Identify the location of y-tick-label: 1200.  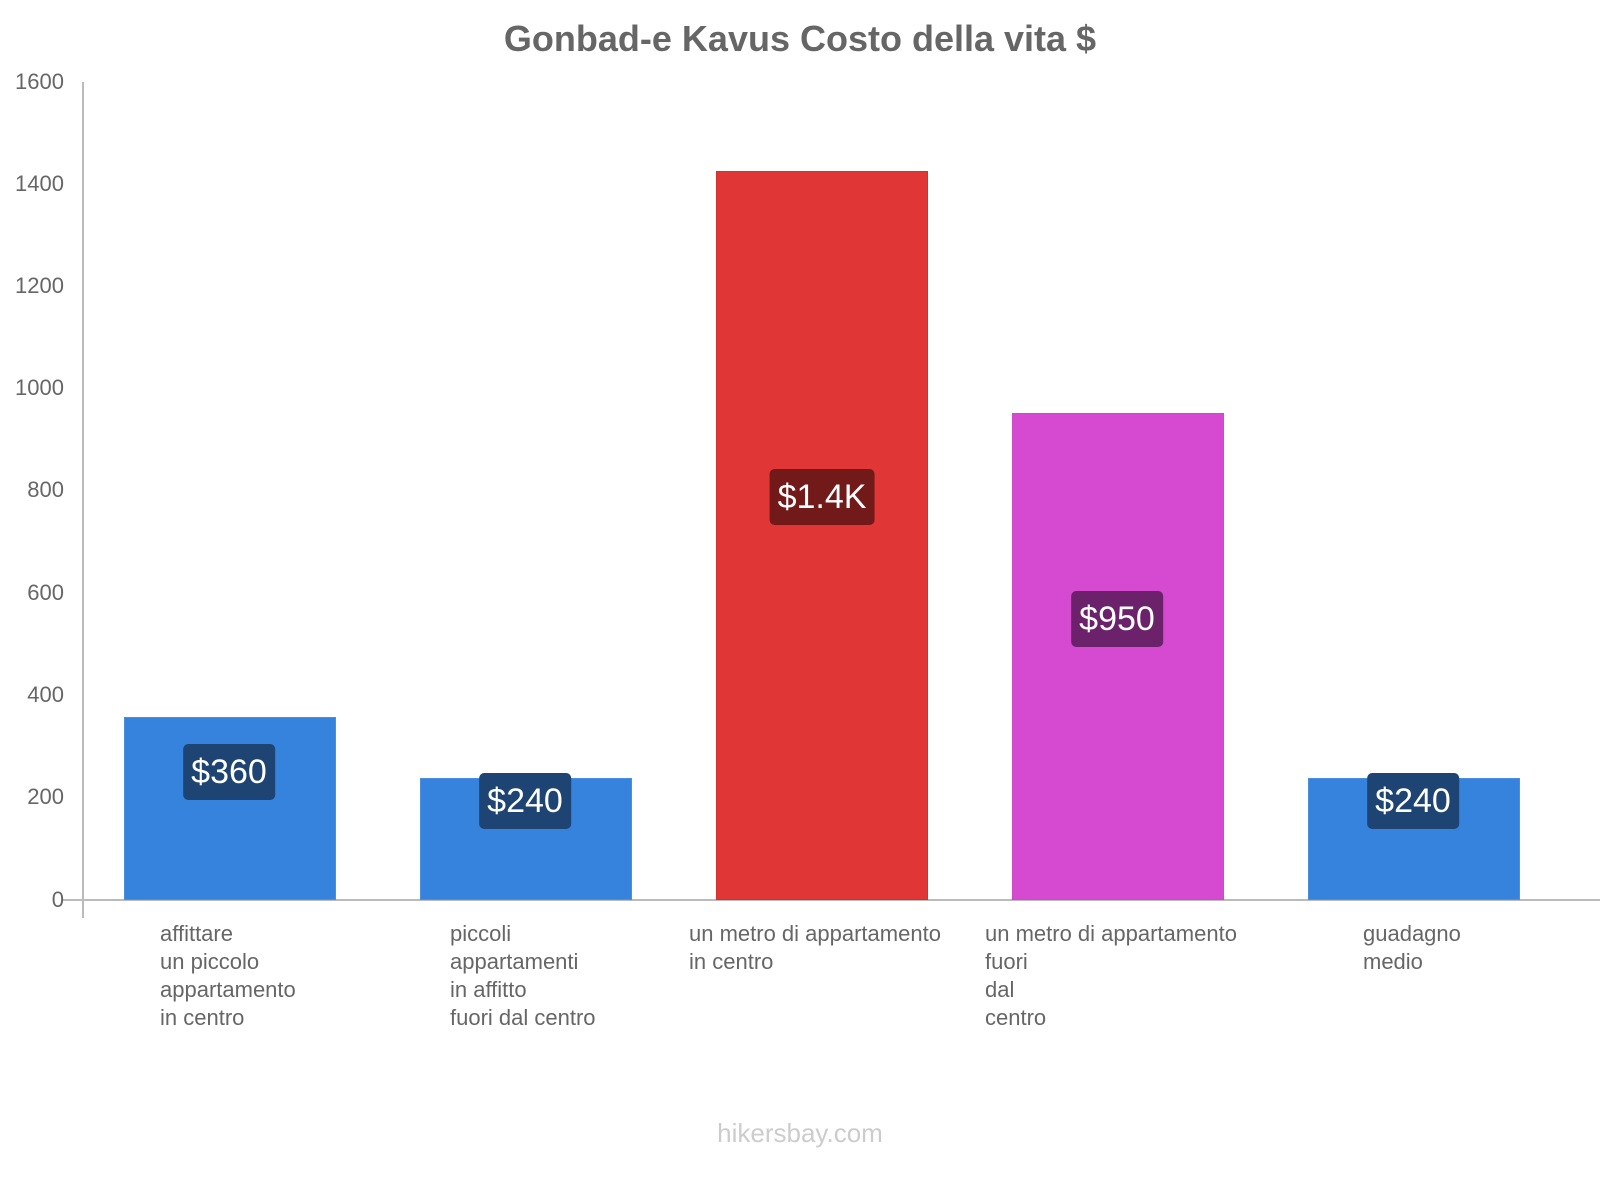
(39, 285).